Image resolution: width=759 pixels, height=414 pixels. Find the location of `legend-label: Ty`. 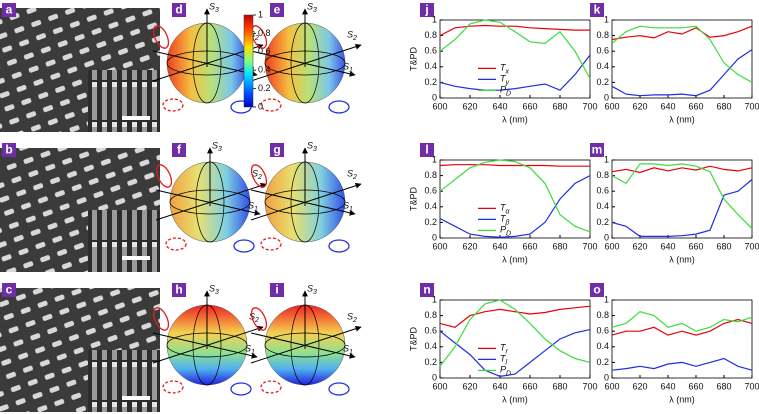

legend-label: Ty is located at coordinates (505, 80).